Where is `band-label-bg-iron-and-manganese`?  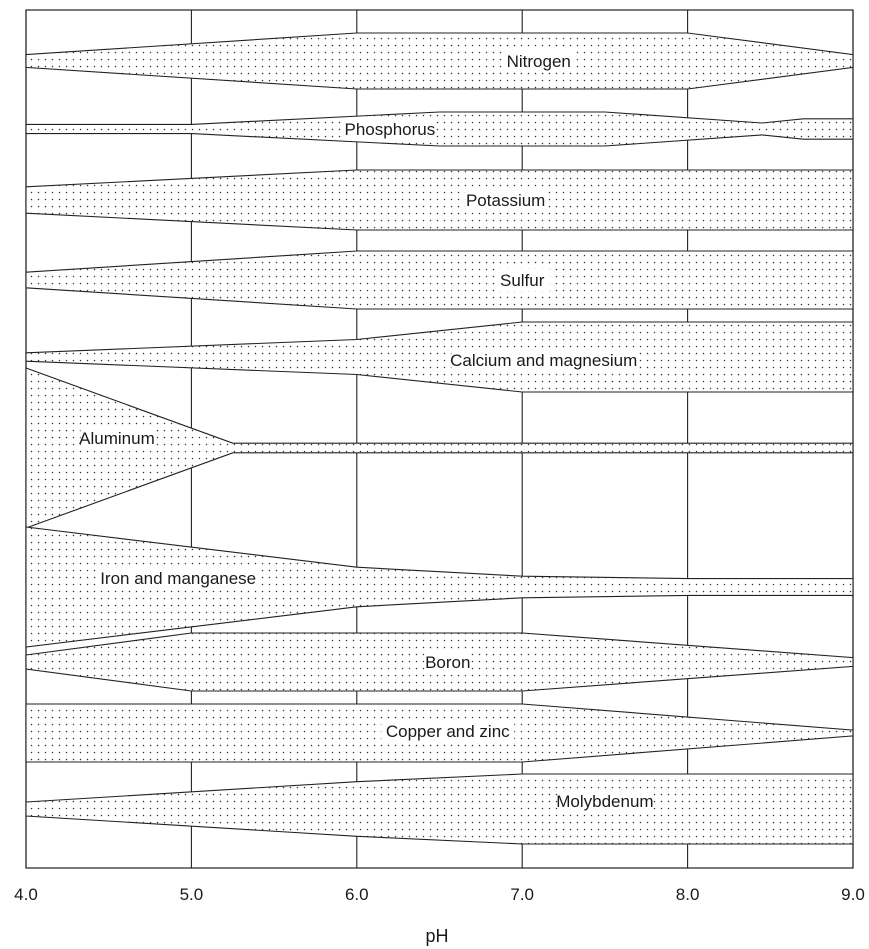
band-label-bg-iron-and-manganese is located at coordinates (178, 578).